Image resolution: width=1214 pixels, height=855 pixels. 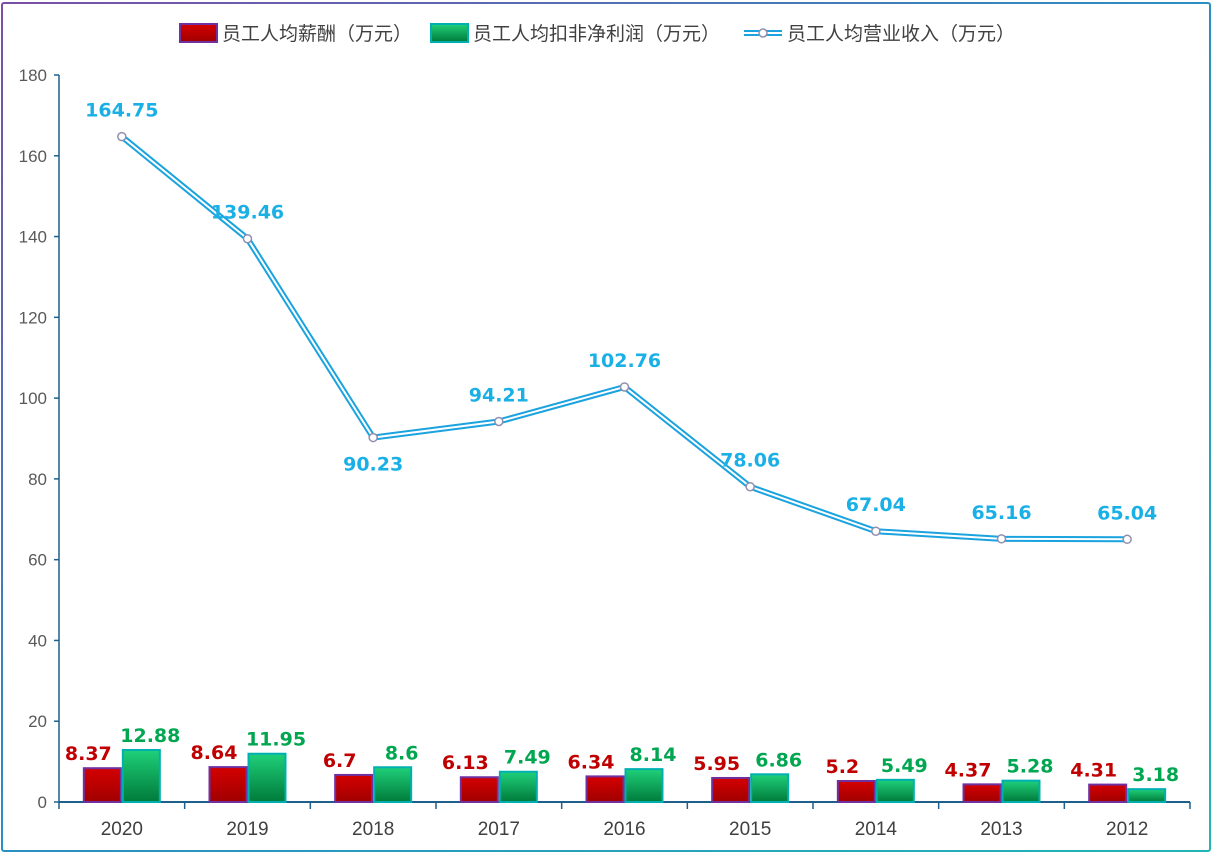 I want to click on x-tick-label: 2019, so click(x=247, y=829).